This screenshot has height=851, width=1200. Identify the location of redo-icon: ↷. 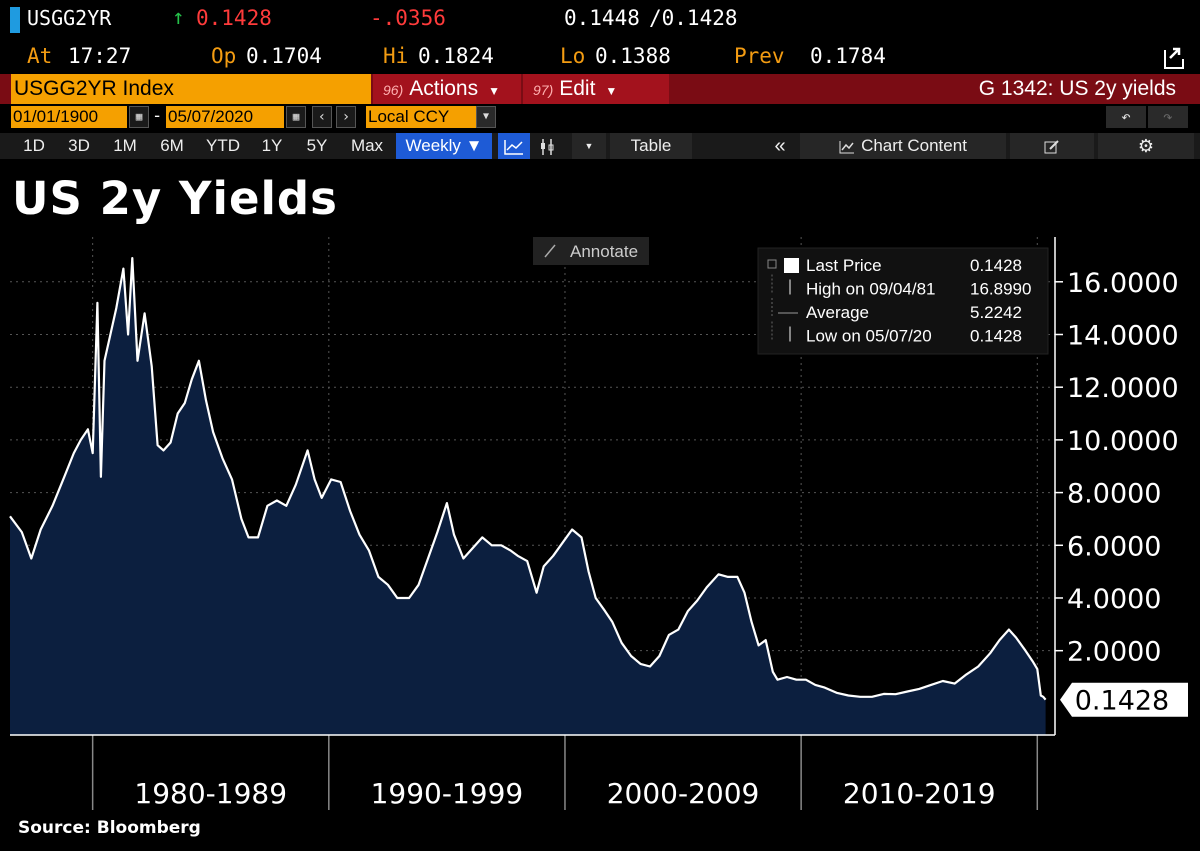
(1168, 117).